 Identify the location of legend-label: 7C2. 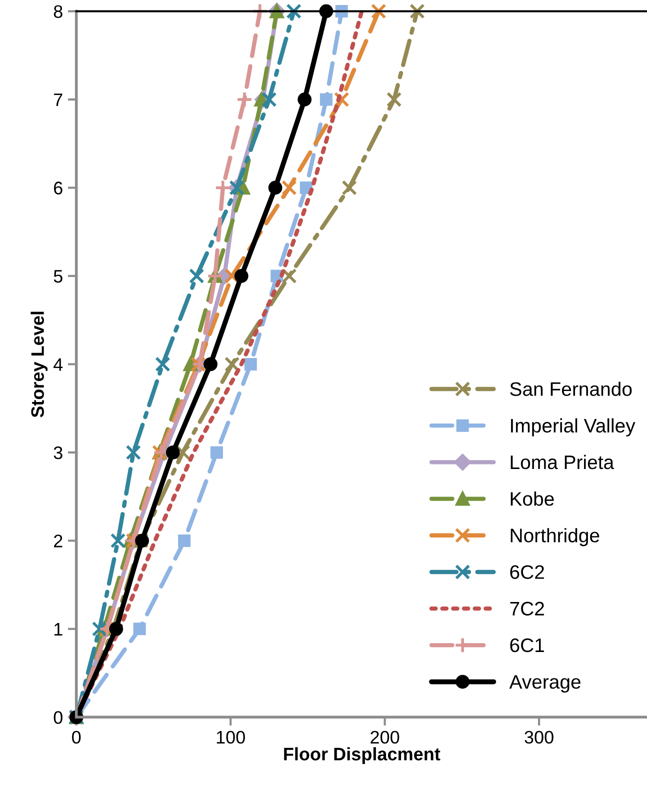
(527, 609).